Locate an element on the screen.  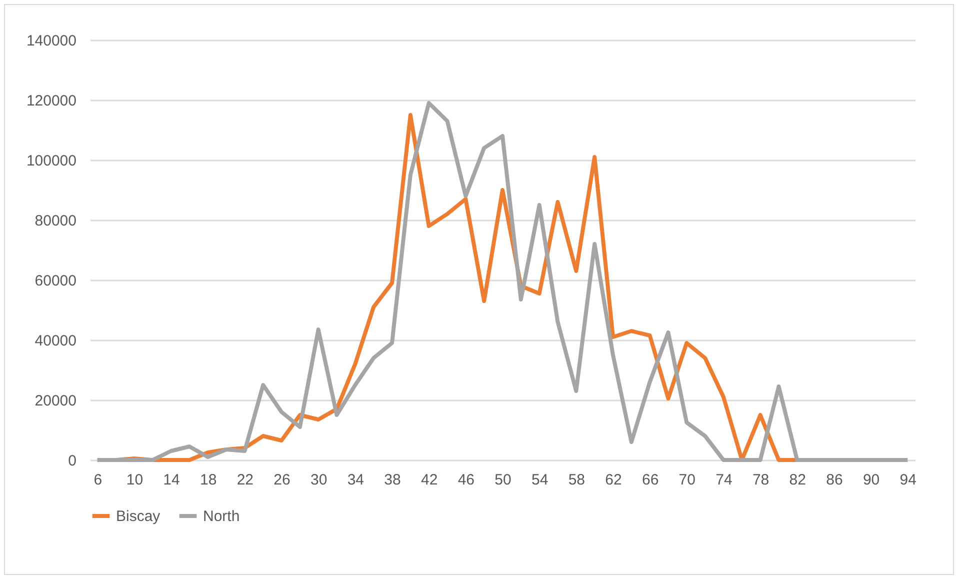
x-tick-label: 58 is located at coordinates (577, 480).